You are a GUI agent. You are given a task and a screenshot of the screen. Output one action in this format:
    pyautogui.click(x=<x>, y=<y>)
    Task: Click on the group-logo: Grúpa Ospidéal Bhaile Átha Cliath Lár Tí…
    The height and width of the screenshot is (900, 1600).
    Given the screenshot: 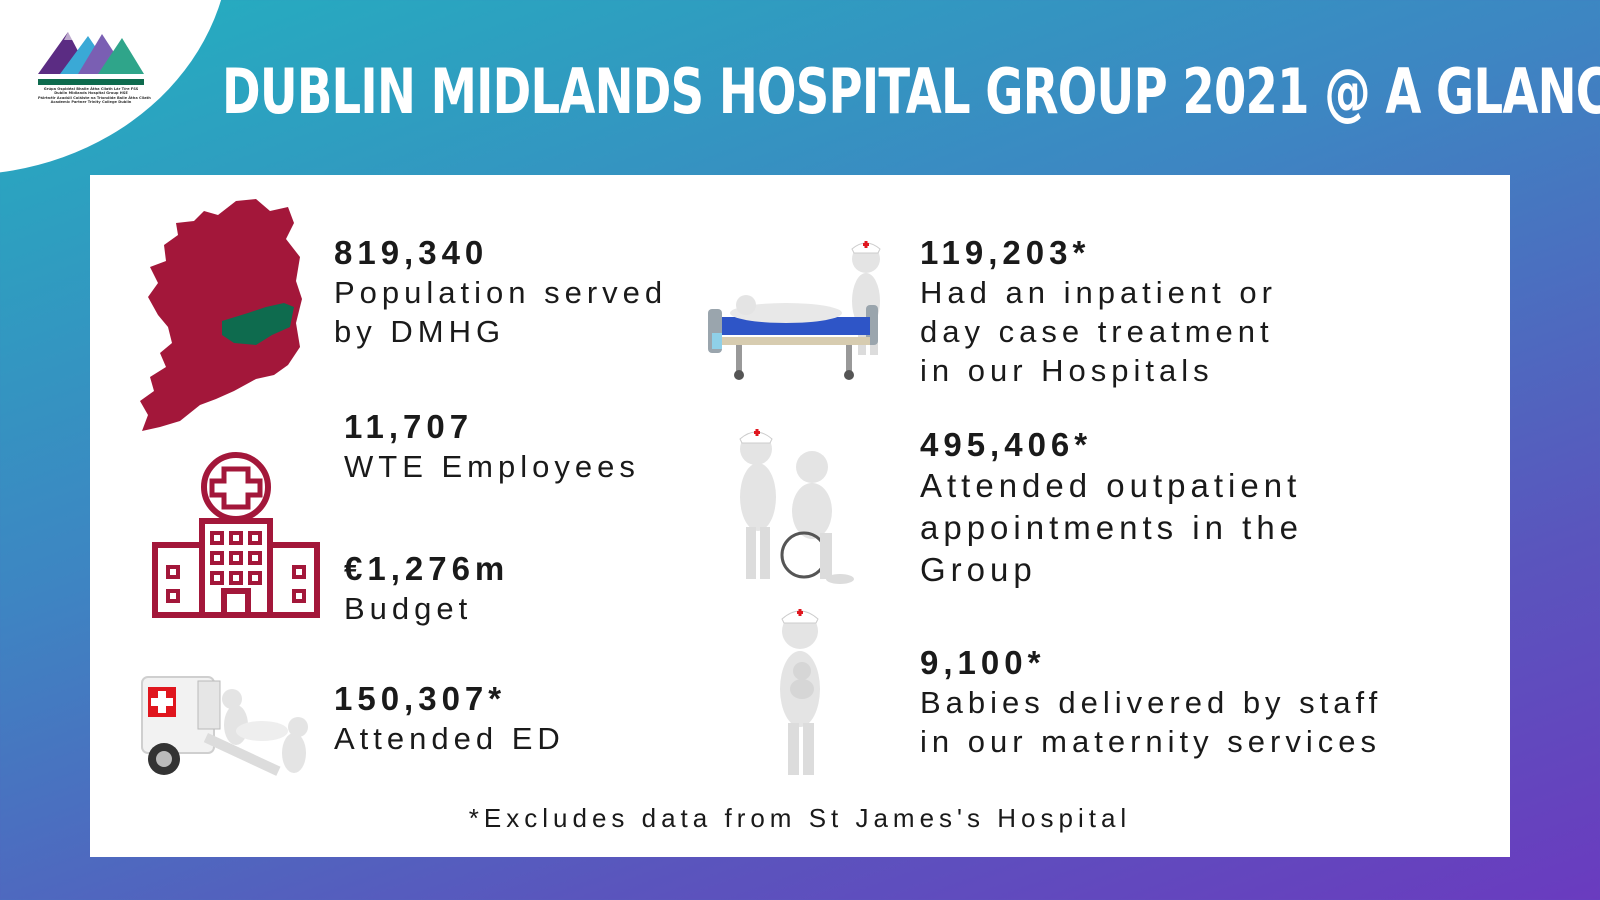 What is the action you would take?
    pyautogui.click(x=94, y=67)
    